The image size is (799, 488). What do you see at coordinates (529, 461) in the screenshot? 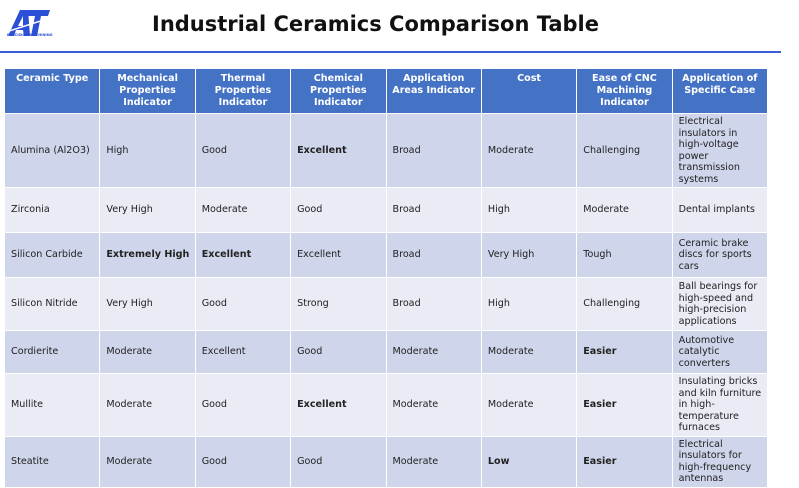
I see `table-cell: Low` at bounding box center [529, 461].